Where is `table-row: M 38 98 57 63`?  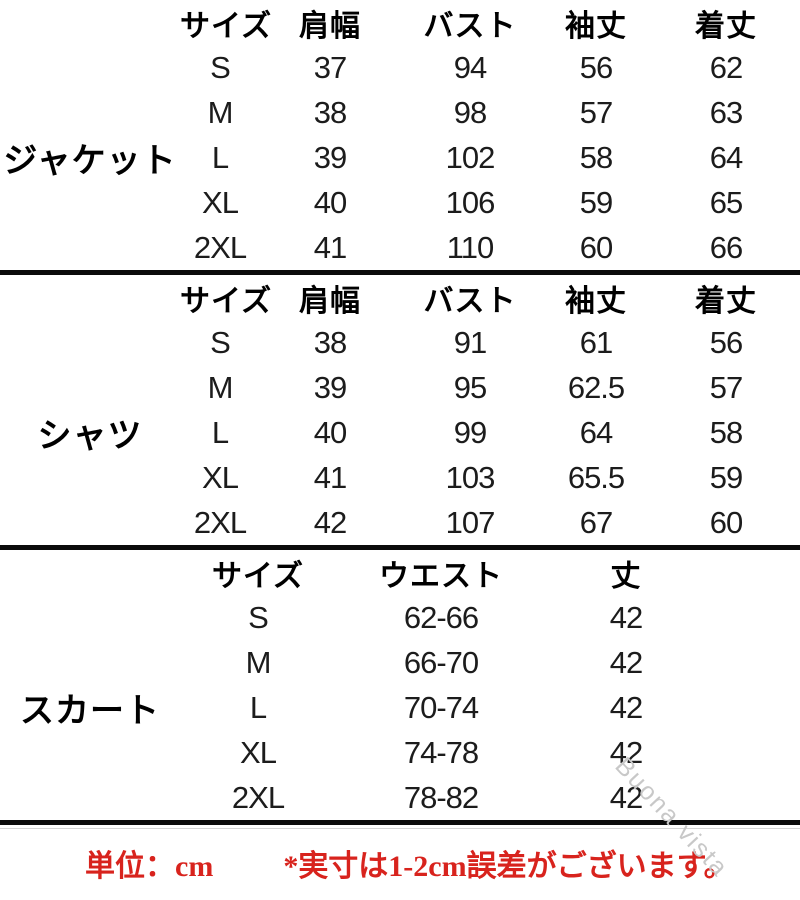
table-row: M 38 98 57 63 is located at coordinates (400, 112).